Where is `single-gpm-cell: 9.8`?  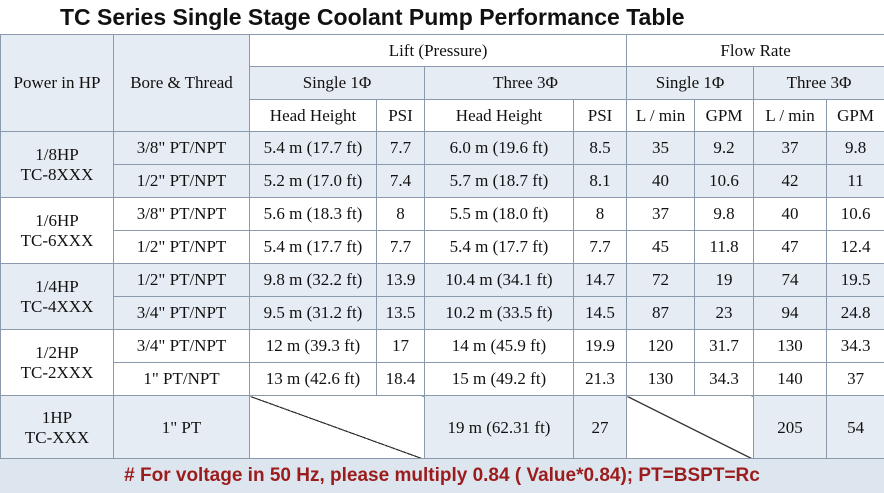 single-gpm-cell: 9.8 is located at coordinates (724, 214).